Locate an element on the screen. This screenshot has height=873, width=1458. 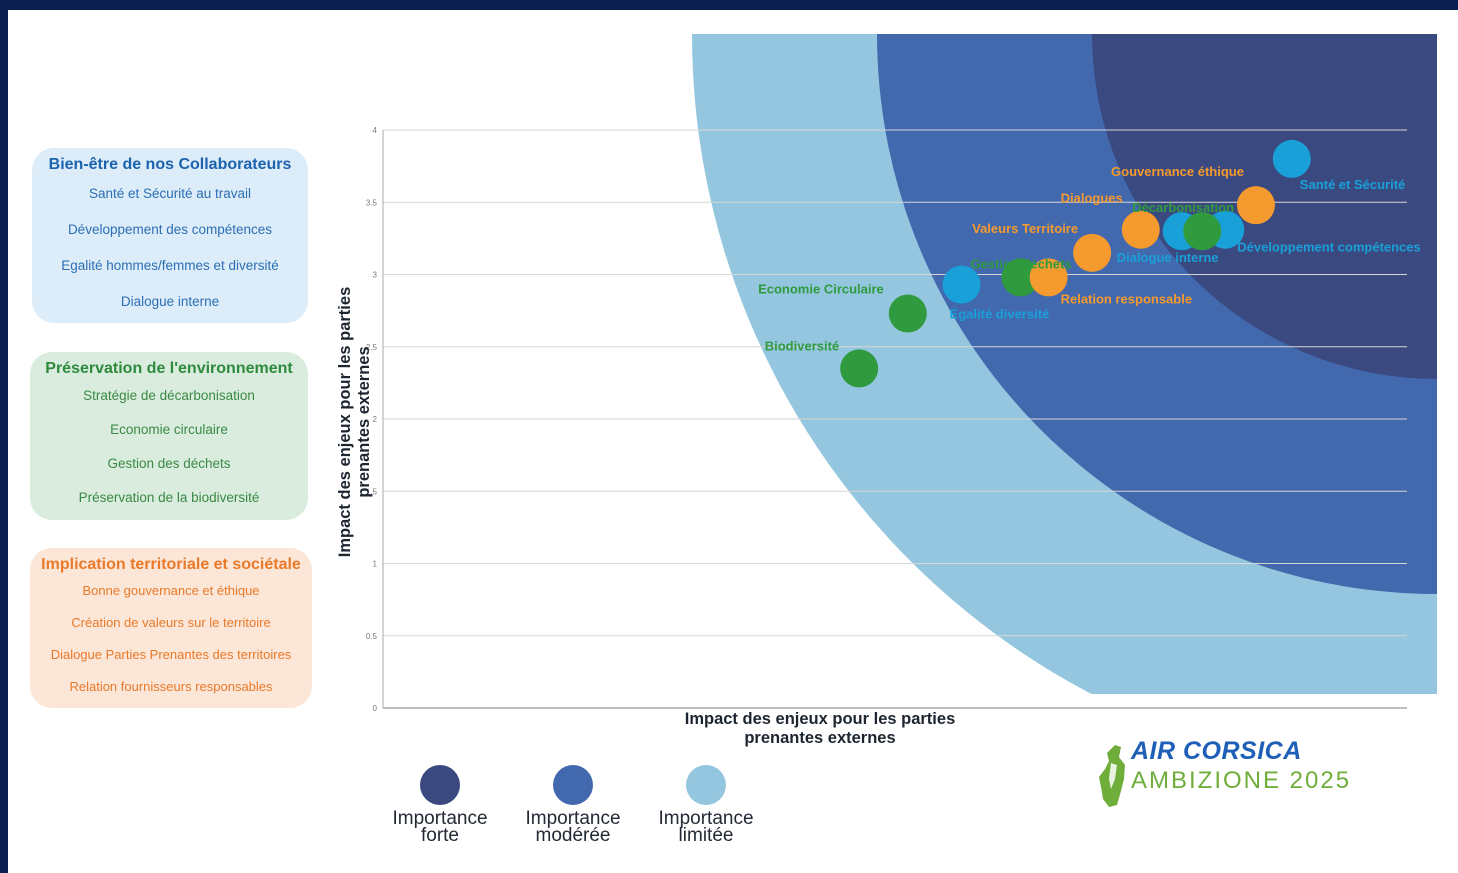
legend-importance-forte: Importance forte is located at coordinates (440, 805).